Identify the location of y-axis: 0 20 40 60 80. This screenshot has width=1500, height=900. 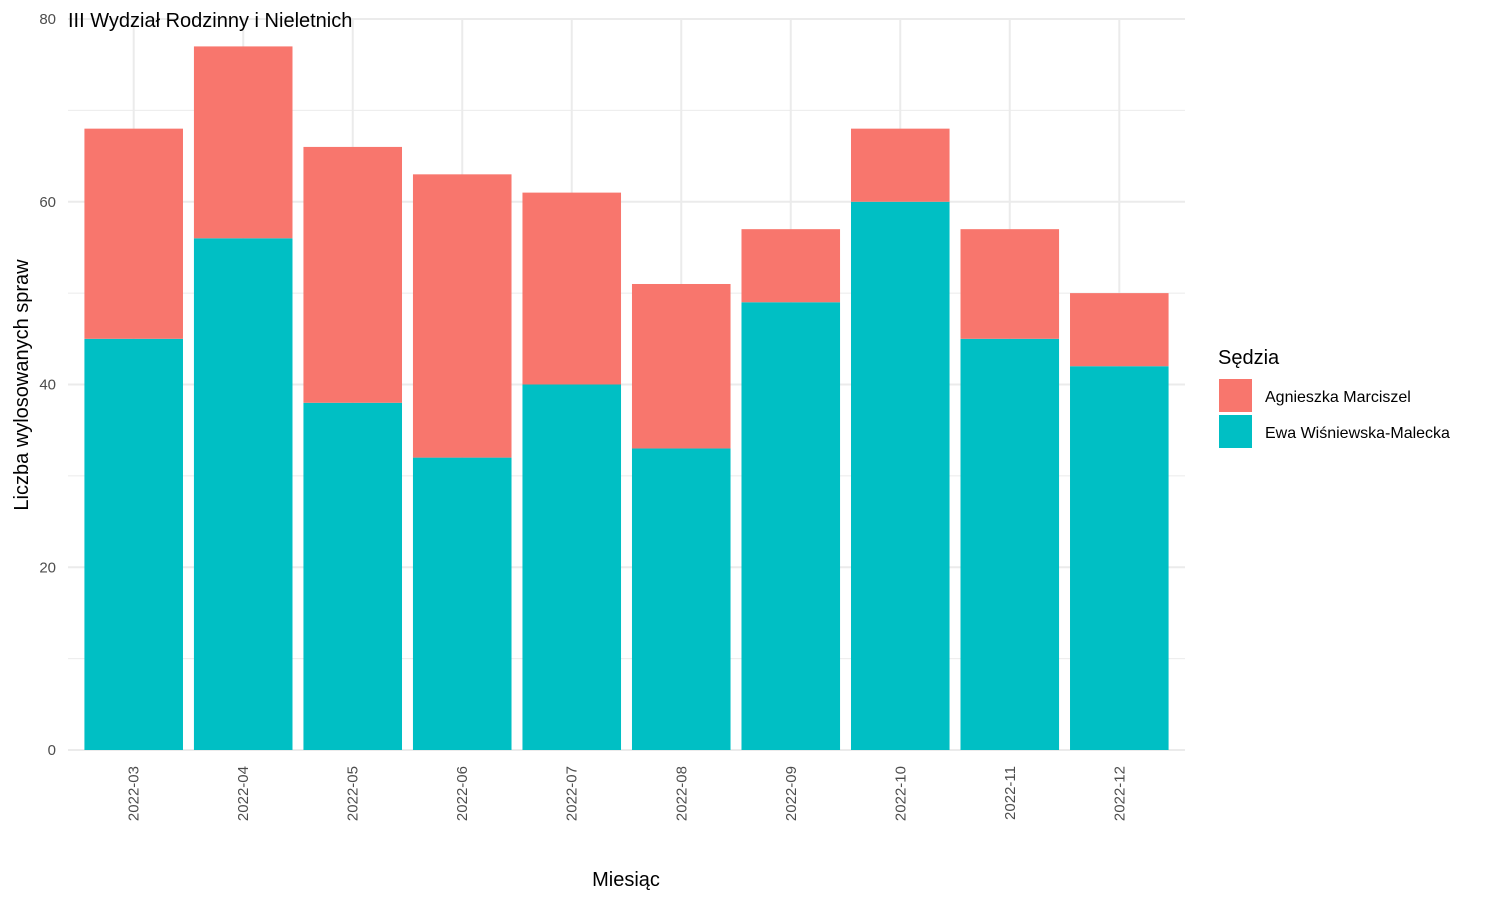
(47, 385).